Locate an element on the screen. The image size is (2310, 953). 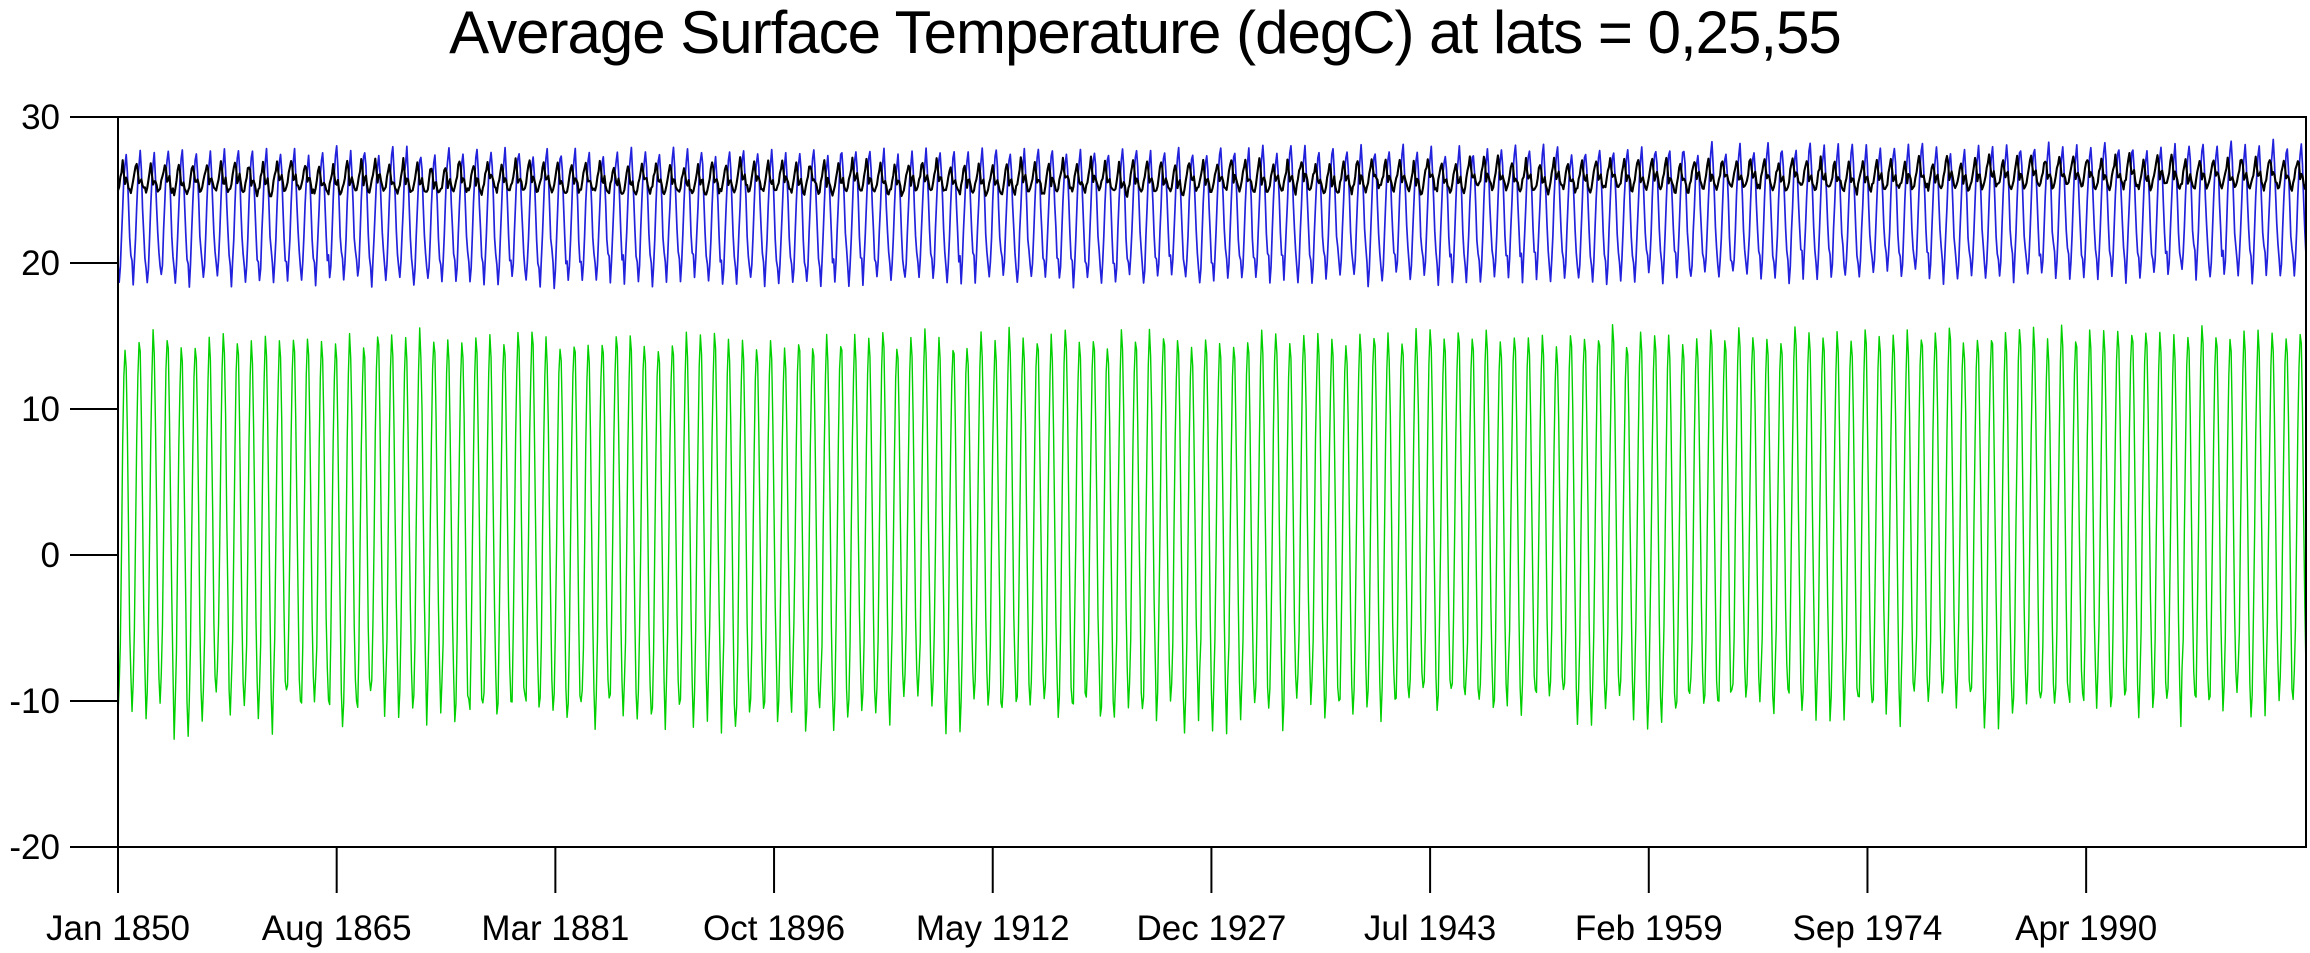
x-axis-tick-label: Sep 1974 is located at coordinates (1868, 928).